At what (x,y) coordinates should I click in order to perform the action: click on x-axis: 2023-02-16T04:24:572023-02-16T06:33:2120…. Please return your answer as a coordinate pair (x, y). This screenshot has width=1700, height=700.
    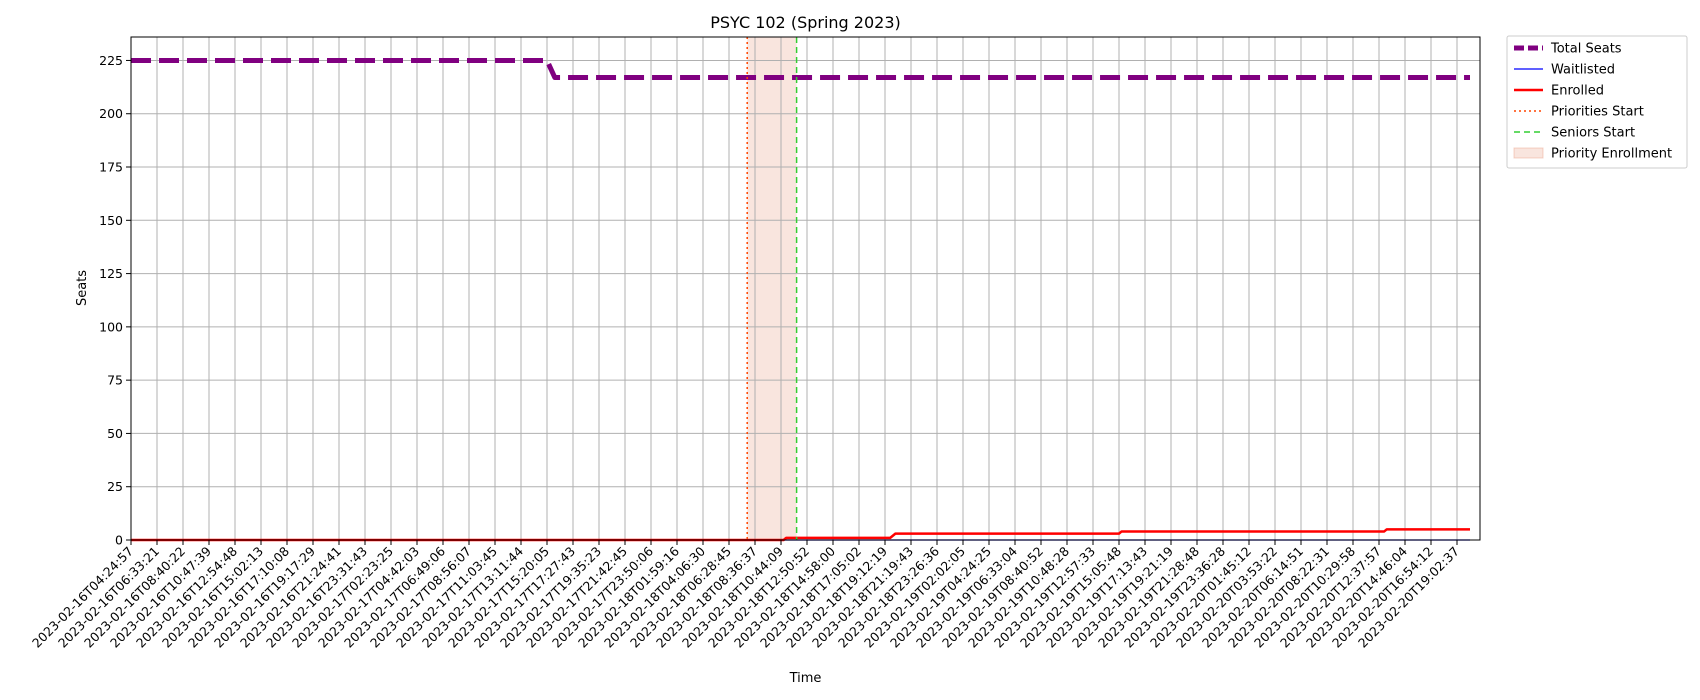
    Looking at the image, I should click on (745, 595).